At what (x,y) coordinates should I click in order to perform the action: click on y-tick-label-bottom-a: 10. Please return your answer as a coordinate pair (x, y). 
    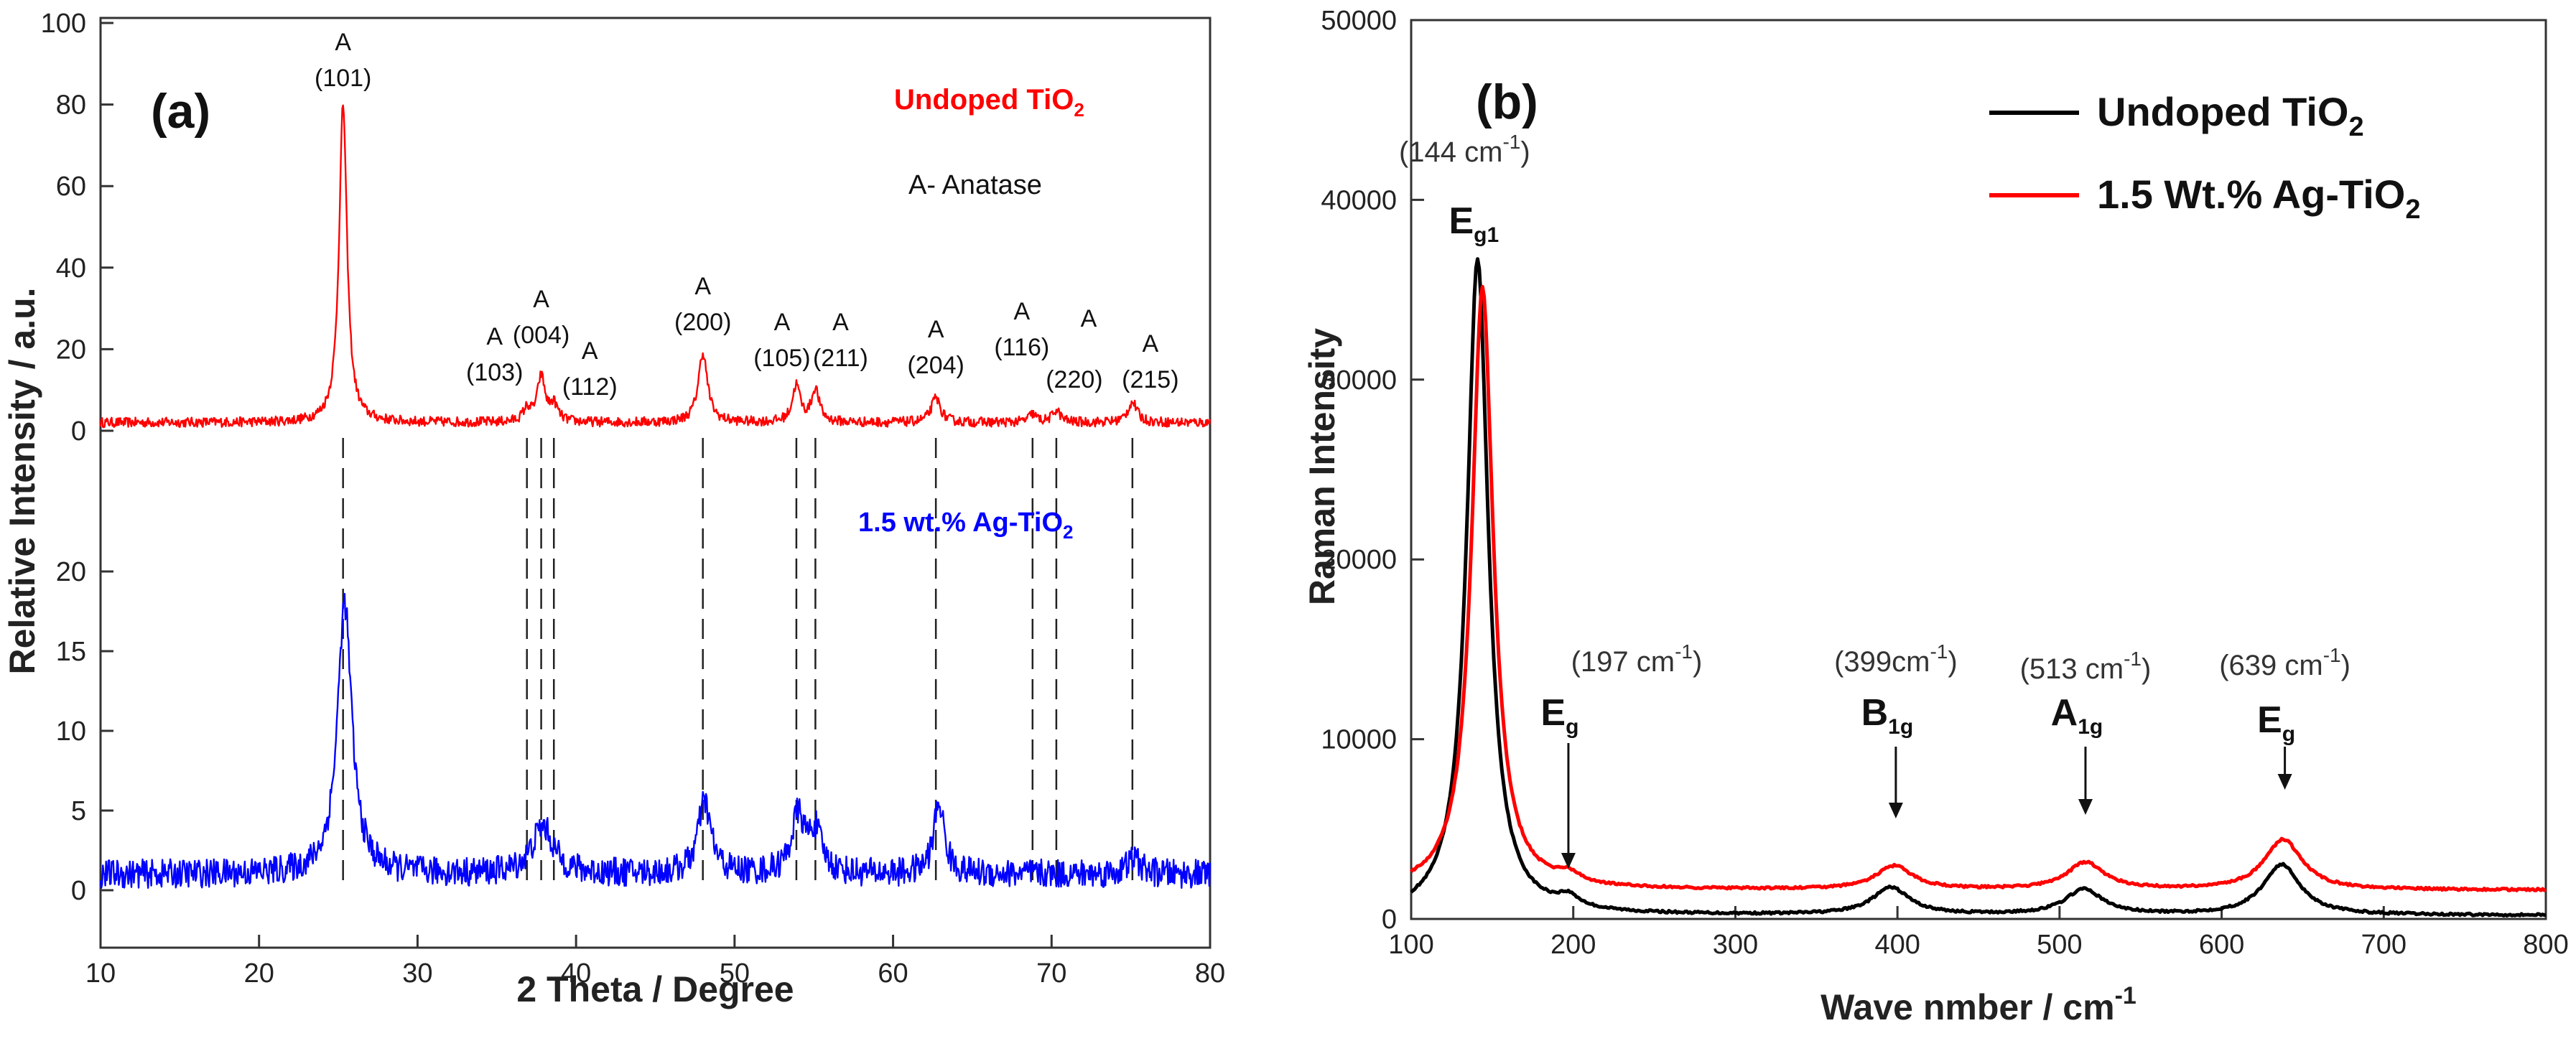
    Looking at the image, I should click on (71, 731).